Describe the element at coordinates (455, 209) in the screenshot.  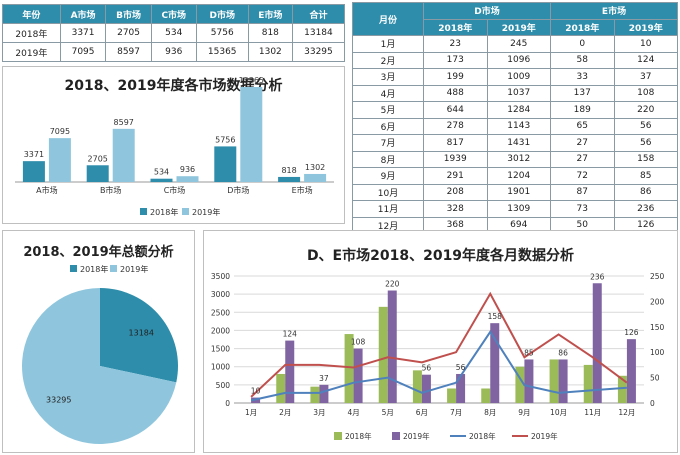
I see `table-cell: 328` at that location.